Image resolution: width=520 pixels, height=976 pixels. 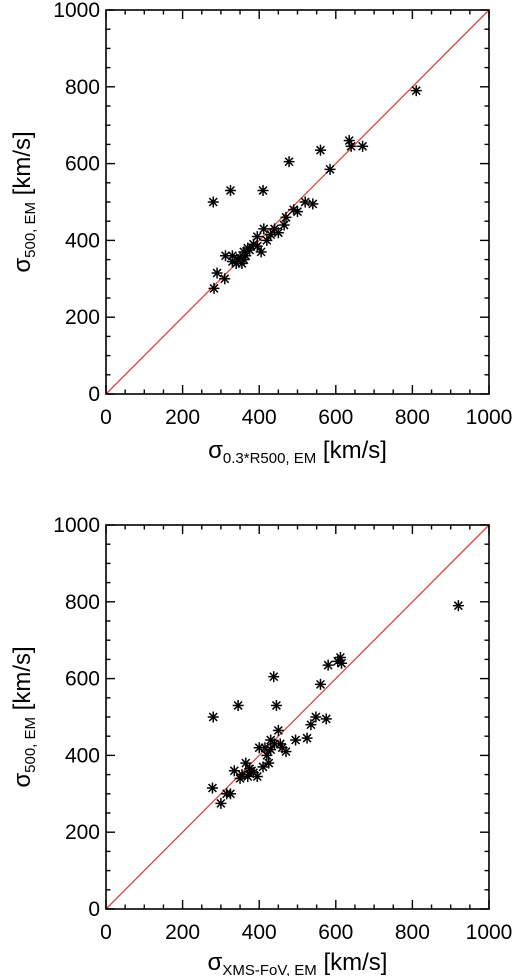 What do you see at coordinates (298, 962) in the screenshot?
I see `x-axis-label: σXMS-FoV, EM [km/s]` at bounding box center [298, 962].